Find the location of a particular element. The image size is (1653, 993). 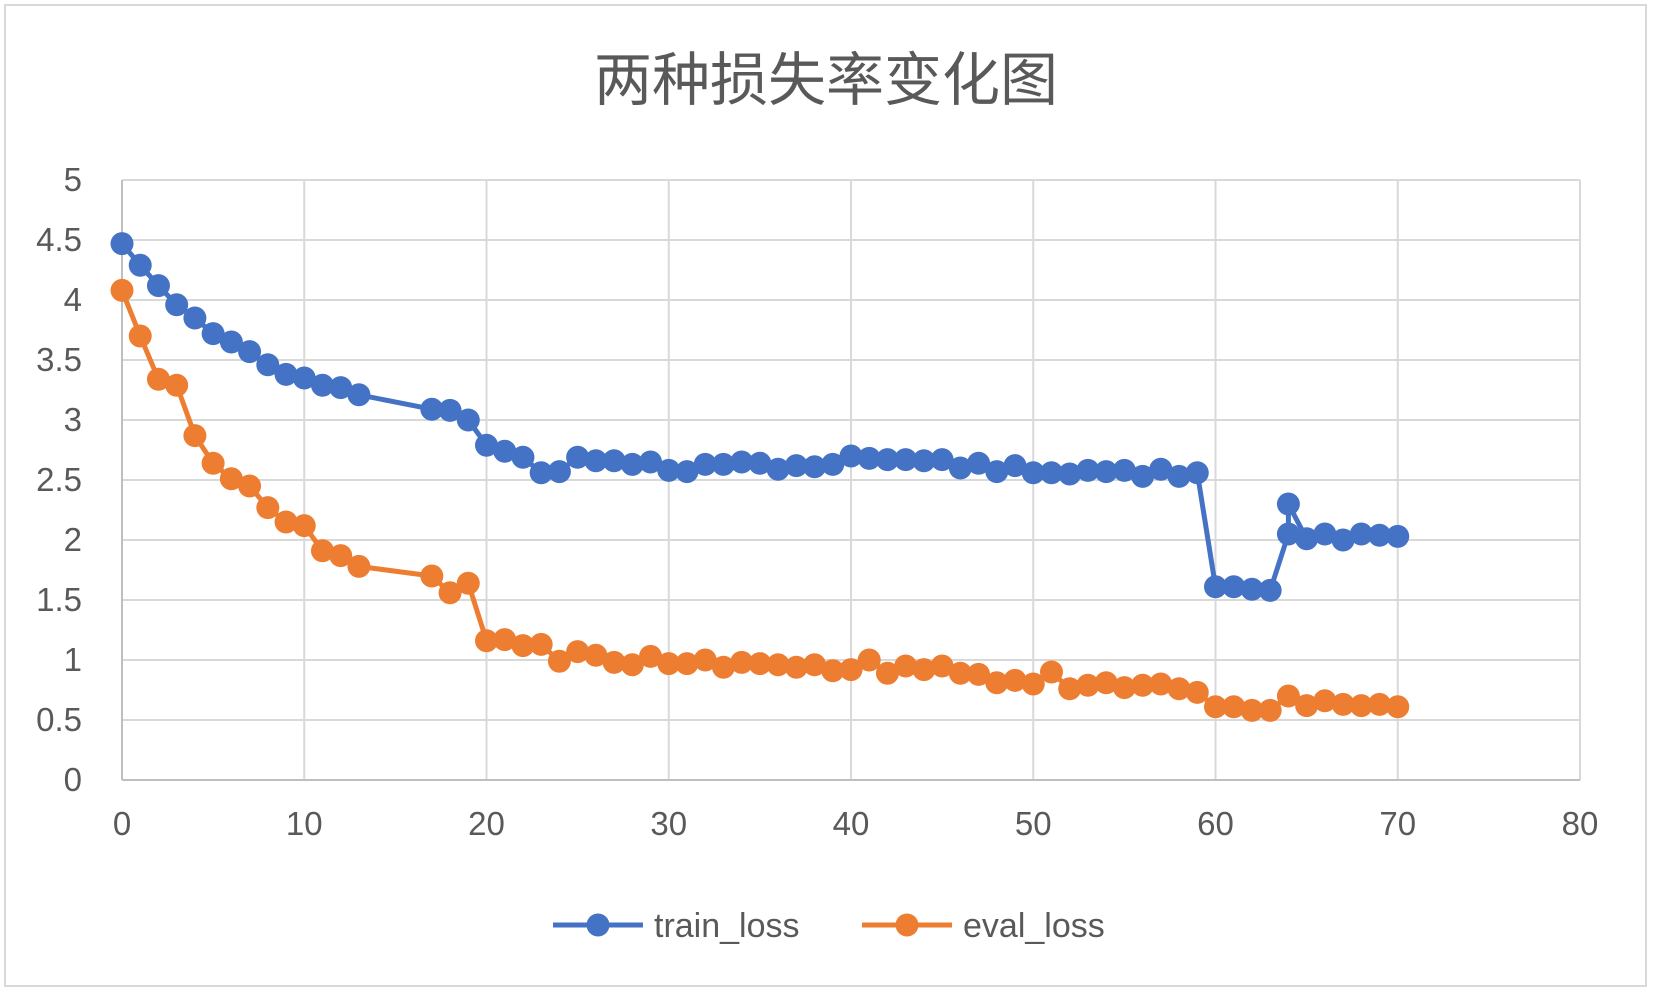

legend-swatch-marker is located at coordinates (907, 925).